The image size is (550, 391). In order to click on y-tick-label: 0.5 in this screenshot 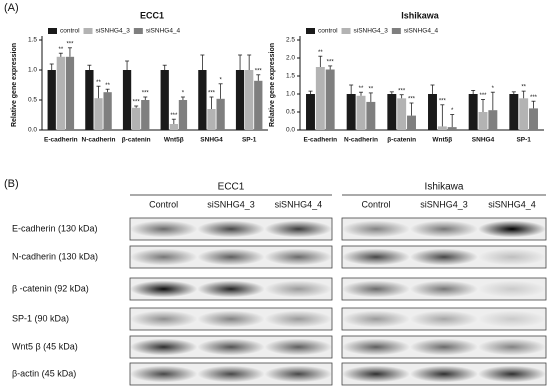, I will do `click(290, 112)`.